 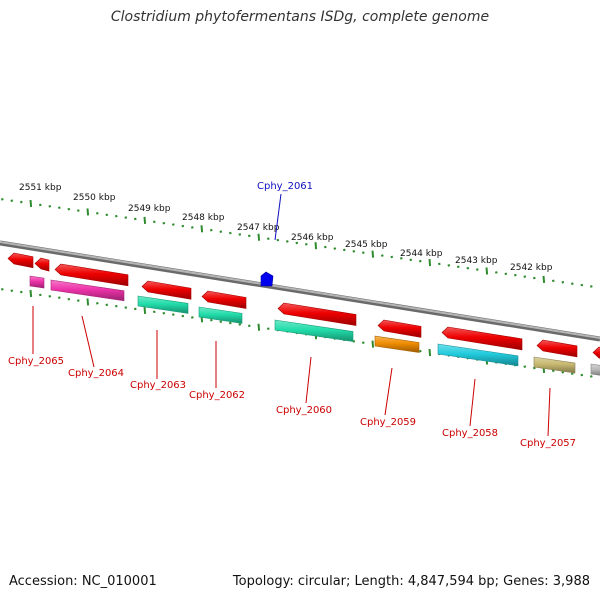 What do you see at coordinates (40, 188) in the screenshot?
I see `tick-label: 2551 kbp` at bounding box center [40, 188].